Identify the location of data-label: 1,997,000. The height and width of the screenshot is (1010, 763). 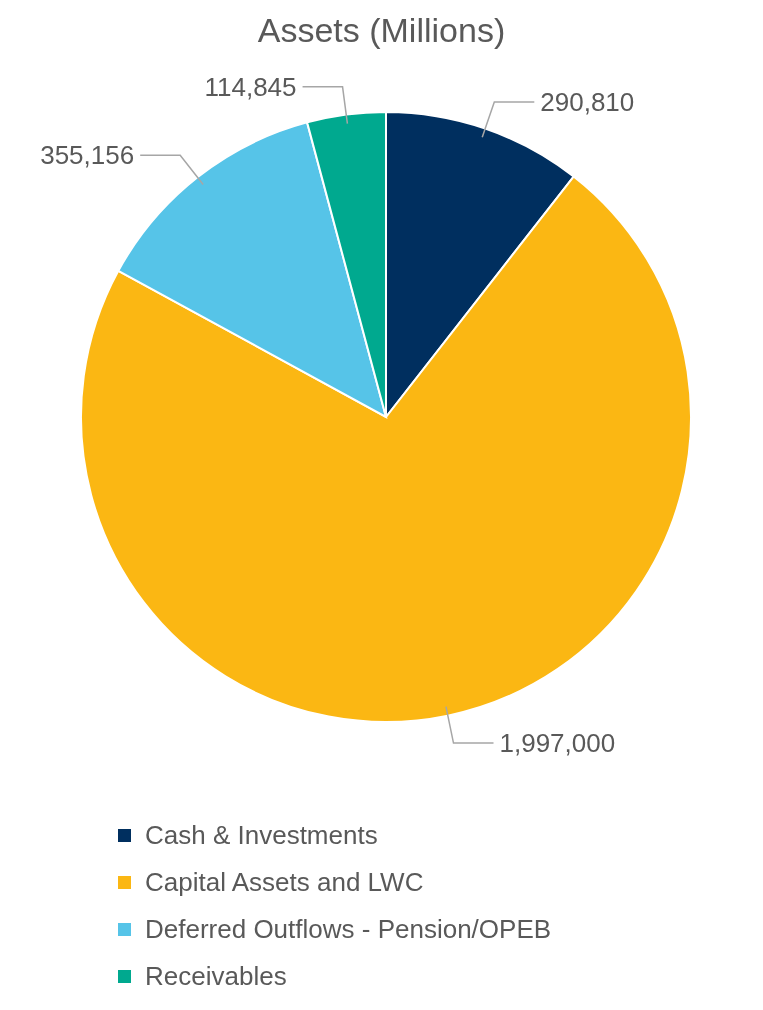
(557, 743).